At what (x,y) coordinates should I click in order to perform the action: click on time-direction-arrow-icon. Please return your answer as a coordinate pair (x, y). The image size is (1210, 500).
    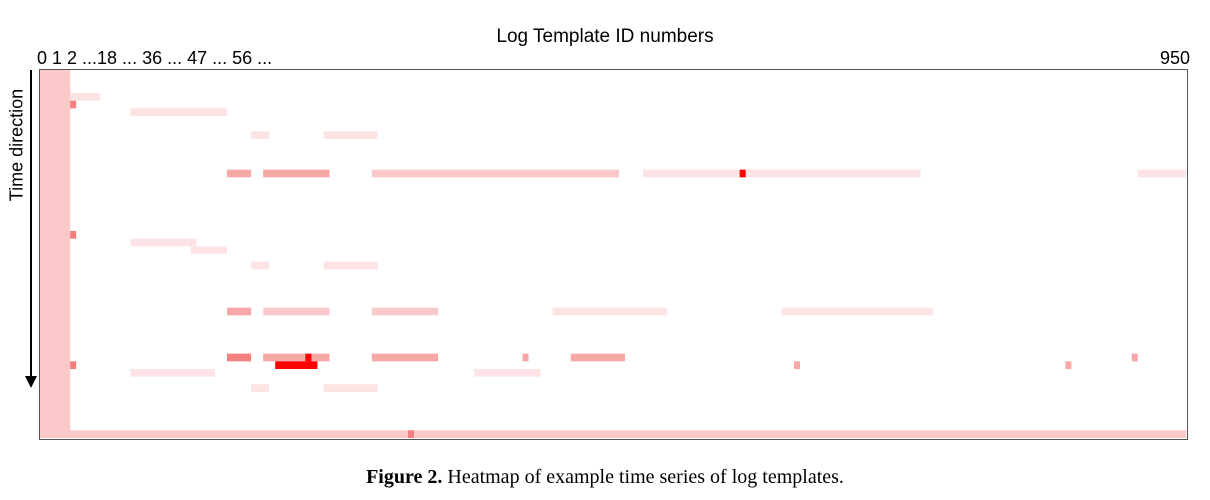
    Looking at the image, I should click on (31, 229).